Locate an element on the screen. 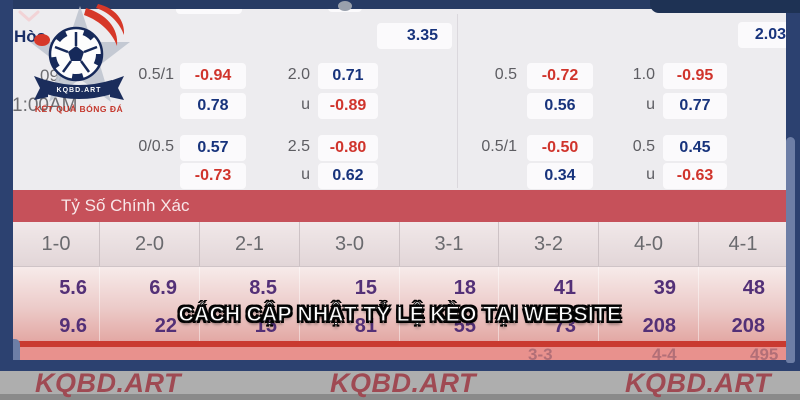 The width and height of the screenshot is (800, 400). section-title: Tỷ Số Chính Xác is located at coordinates (125, 205).